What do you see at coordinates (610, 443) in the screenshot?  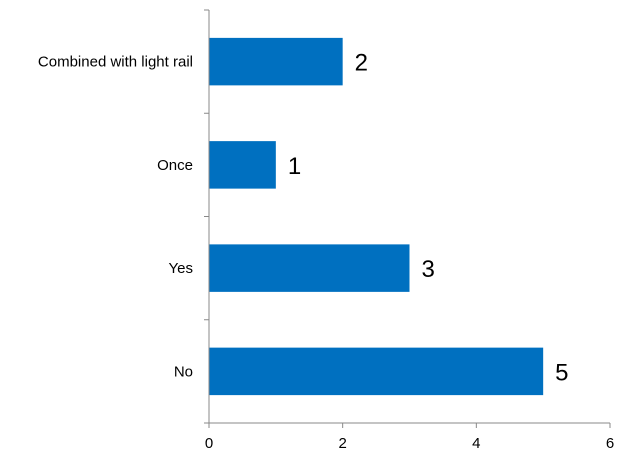 I see `x-tick-label: 6` at bounding box center [610, 443].